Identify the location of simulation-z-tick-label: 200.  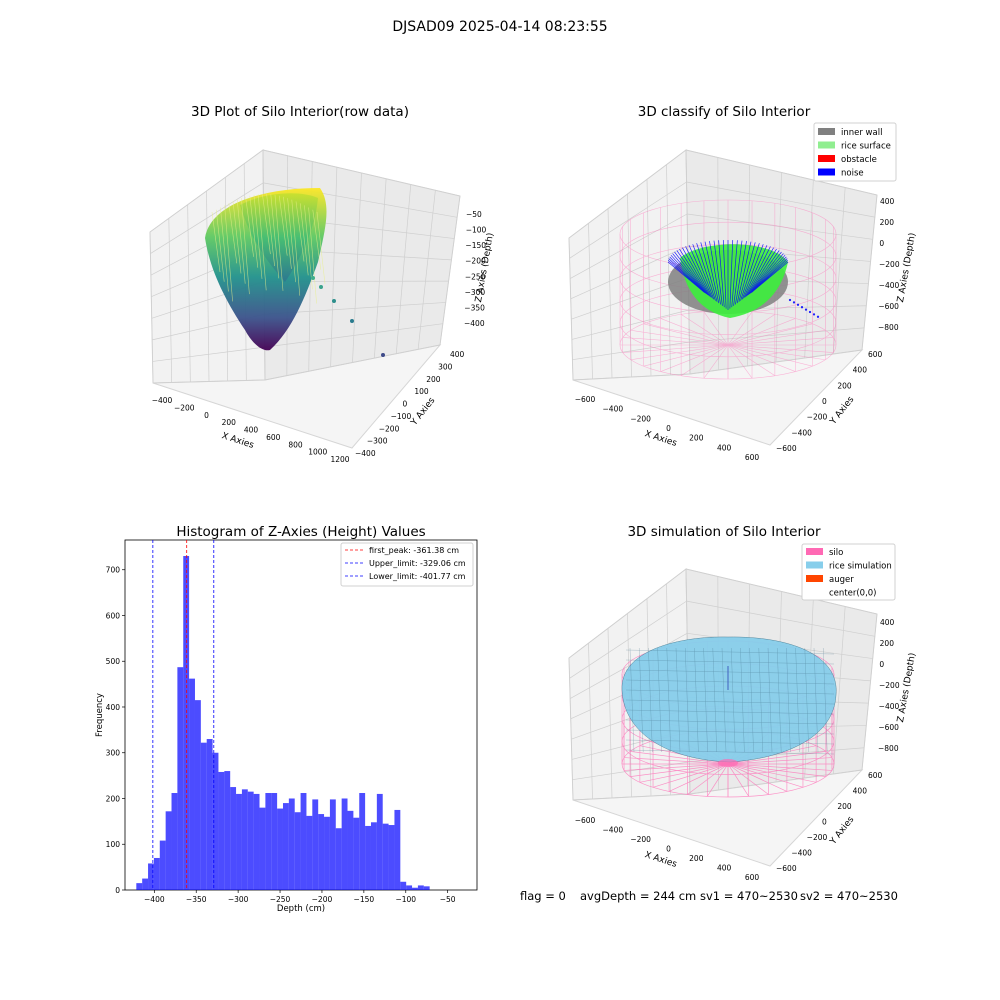
(887, 643).